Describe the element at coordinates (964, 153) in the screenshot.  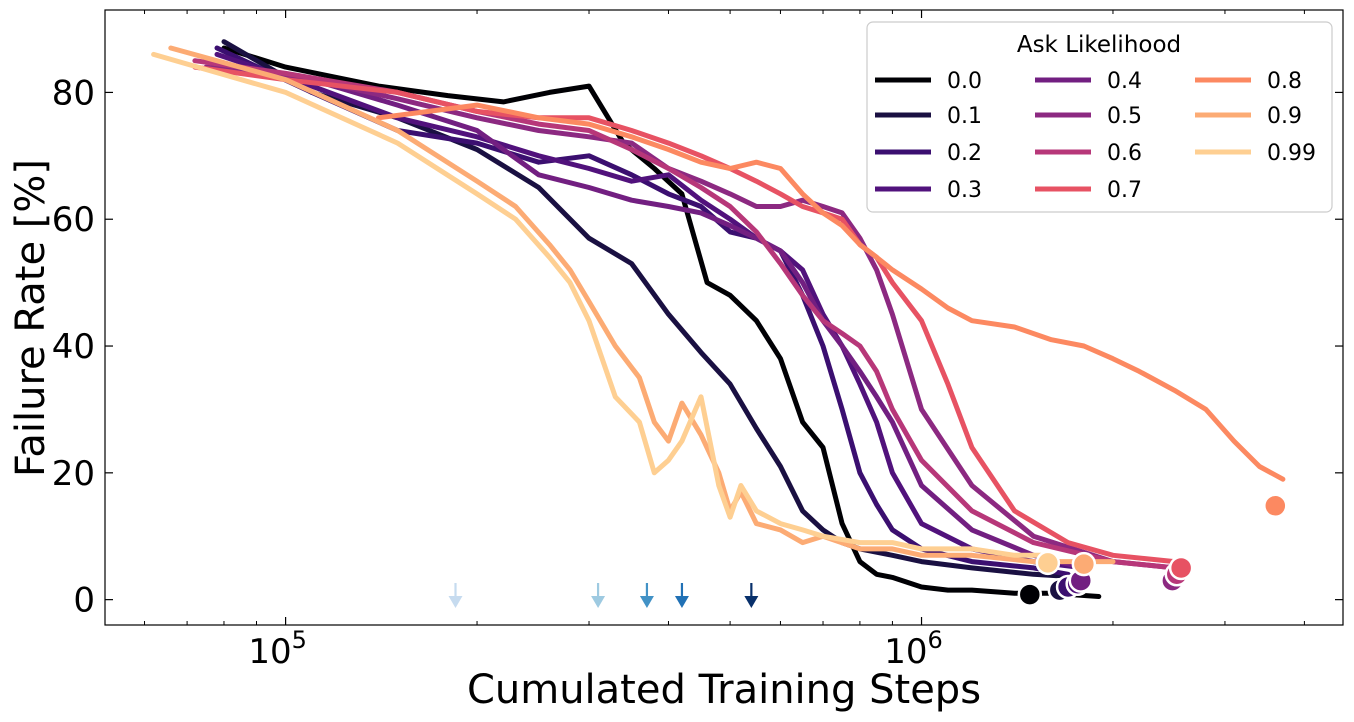
I see `legend-label: 0.2` at that location.